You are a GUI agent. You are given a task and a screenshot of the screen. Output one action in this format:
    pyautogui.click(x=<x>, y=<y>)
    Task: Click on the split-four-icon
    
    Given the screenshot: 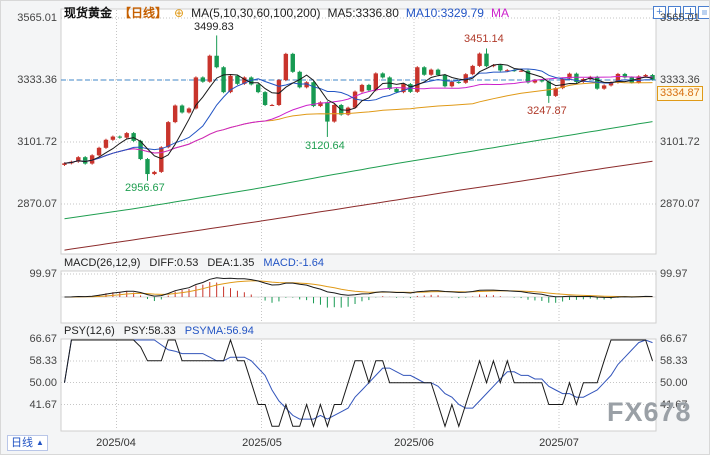 What is the action you would take?
    pyautogui.click(x=689, y=12)
    